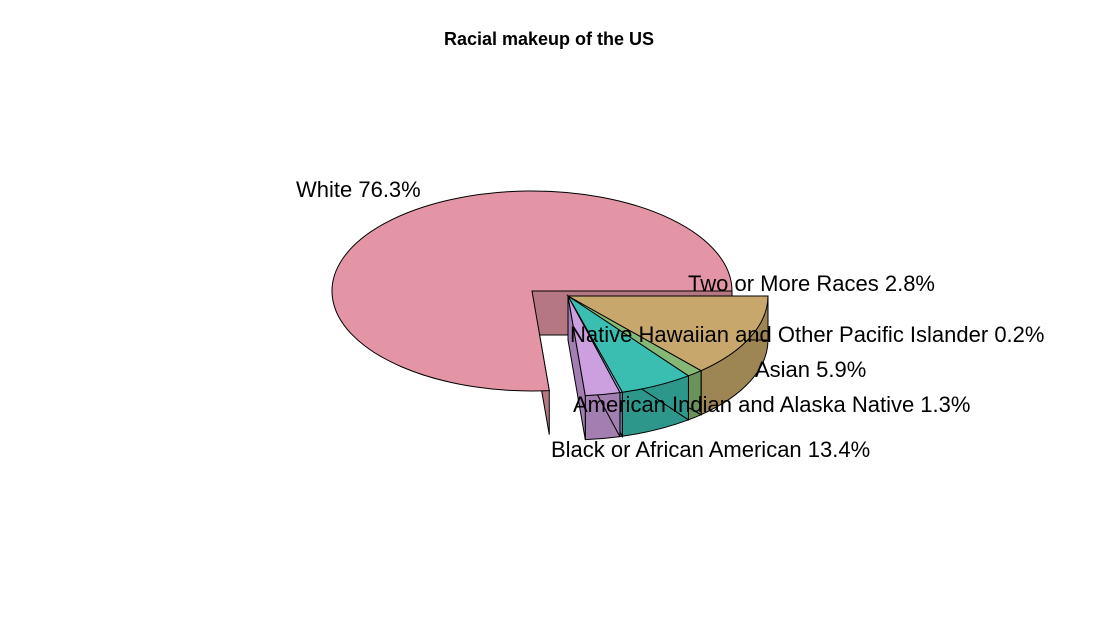 The image size is (1097, 635). I want to click on slice-label-1: Black or African American 13.4%, so click(710, 449).